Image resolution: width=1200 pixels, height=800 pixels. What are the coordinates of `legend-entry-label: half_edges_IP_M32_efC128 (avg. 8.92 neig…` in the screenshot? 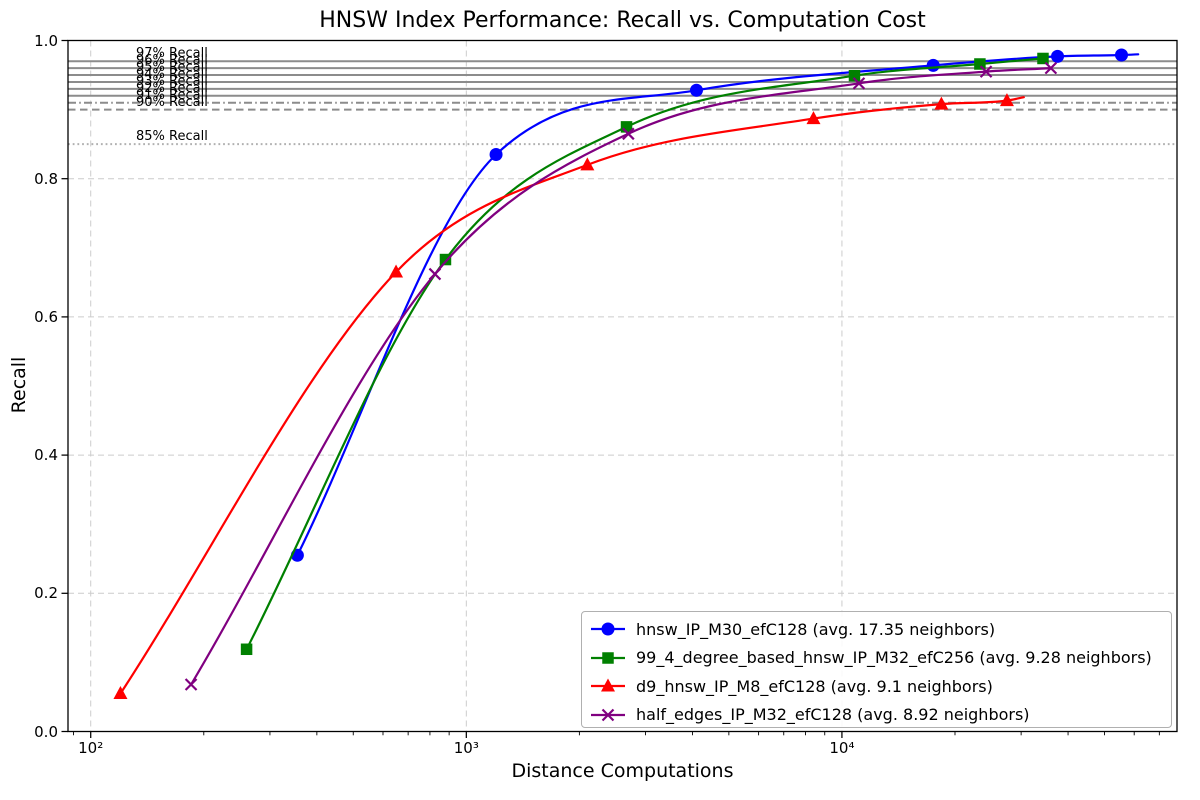 It's located at (833, 715).